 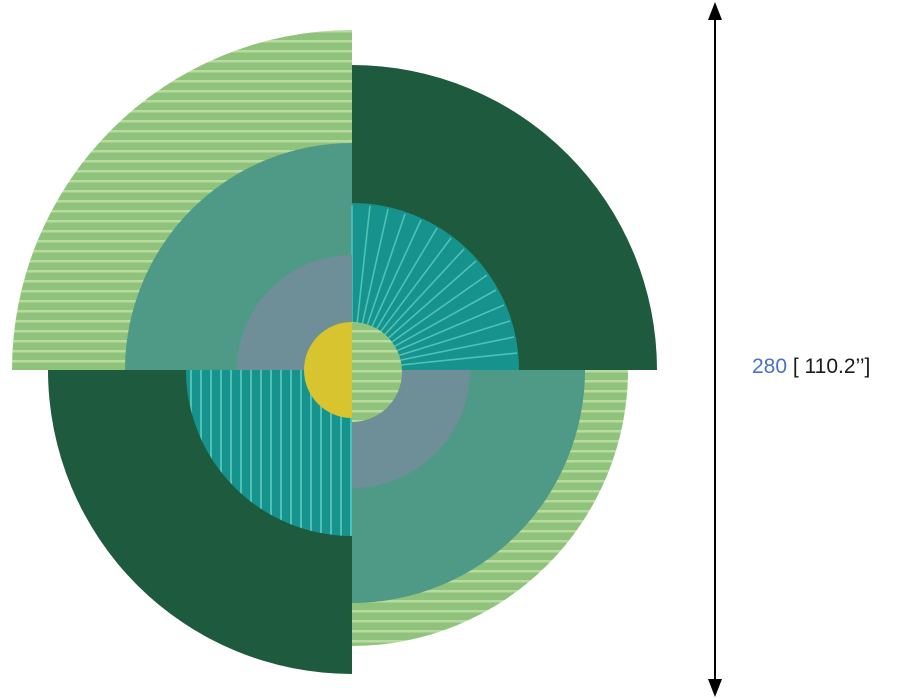 I want to click on dimension-imperial: [ 110.2’’], so click(x=831, y=366).